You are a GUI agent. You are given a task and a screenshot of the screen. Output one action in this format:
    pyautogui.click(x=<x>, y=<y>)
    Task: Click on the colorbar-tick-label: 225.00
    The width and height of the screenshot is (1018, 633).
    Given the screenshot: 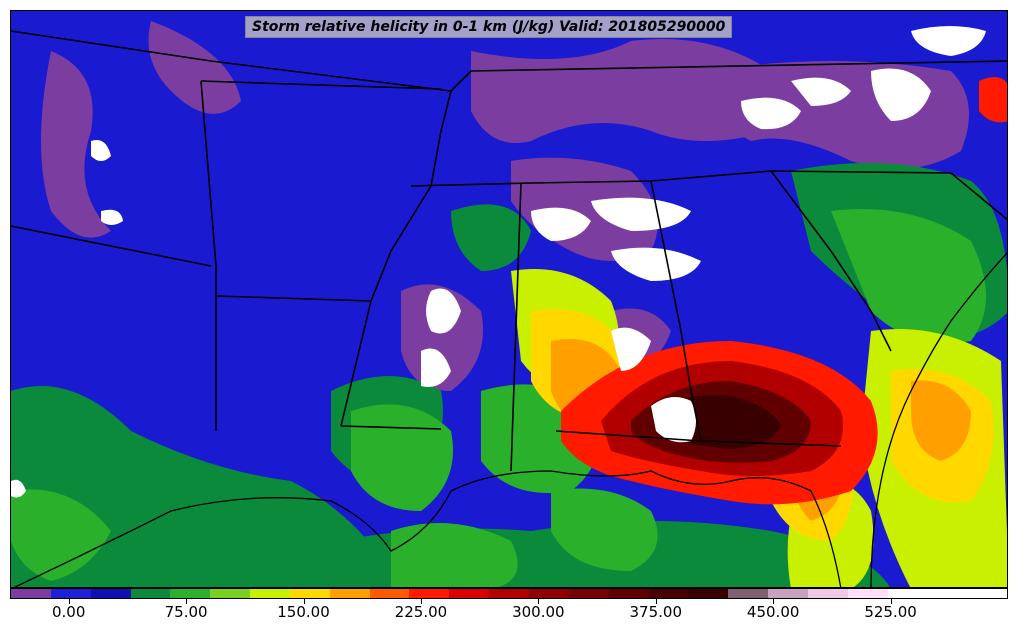 What is the action you would take?
    pyautogui.click(x=421, y=612)
    